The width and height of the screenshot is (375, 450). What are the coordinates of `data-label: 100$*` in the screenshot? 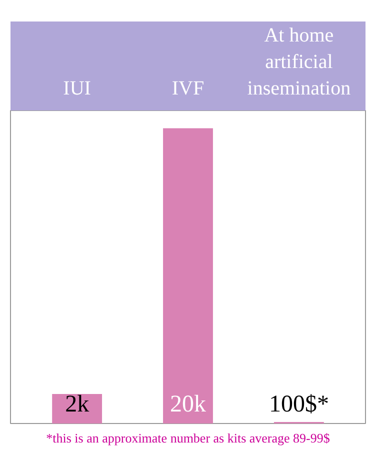 It's located at (298, 405).